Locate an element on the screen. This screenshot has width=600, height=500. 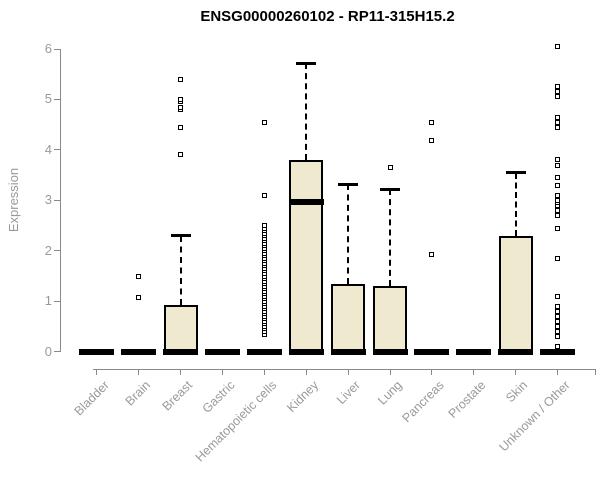
y-tick-label: 1 is located at coordinates (48, 301).